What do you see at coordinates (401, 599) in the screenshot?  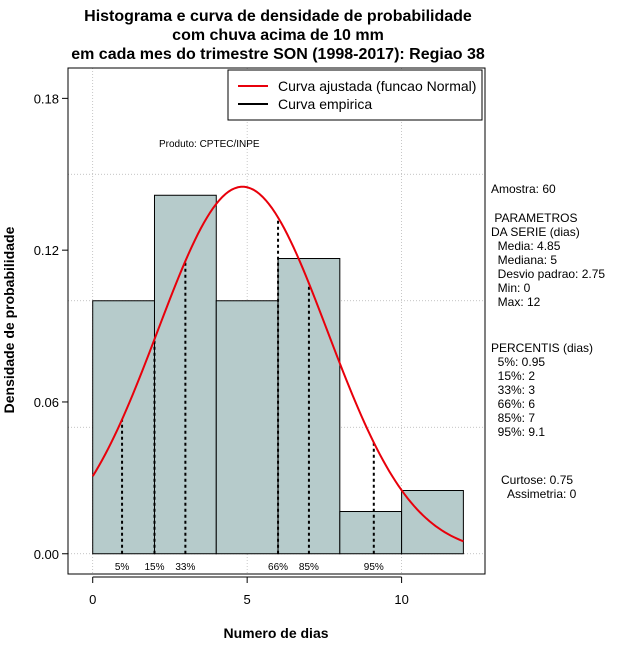 I see `x-tick-label-2: 10` at bounding box center [401, 599].